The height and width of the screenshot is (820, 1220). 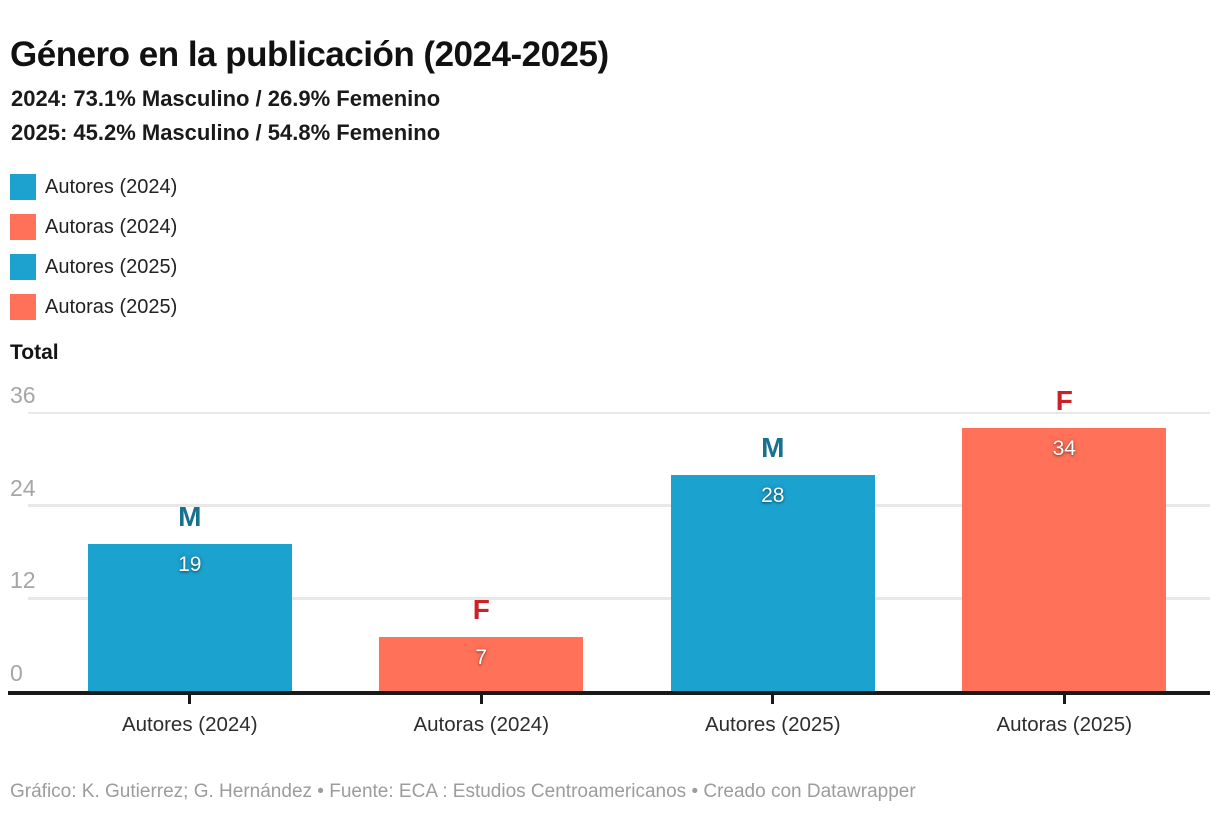 I want to click on subtitle-line-2025: 2025: 45.2% Masculino / 54.8% Femenino, so click(x=226, y=132).